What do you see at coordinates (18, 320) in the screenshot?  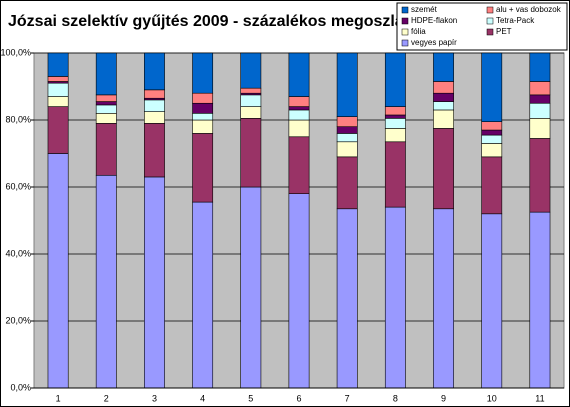 I see `y-tick-label: 20,0%` at bounding box center [18, 320].